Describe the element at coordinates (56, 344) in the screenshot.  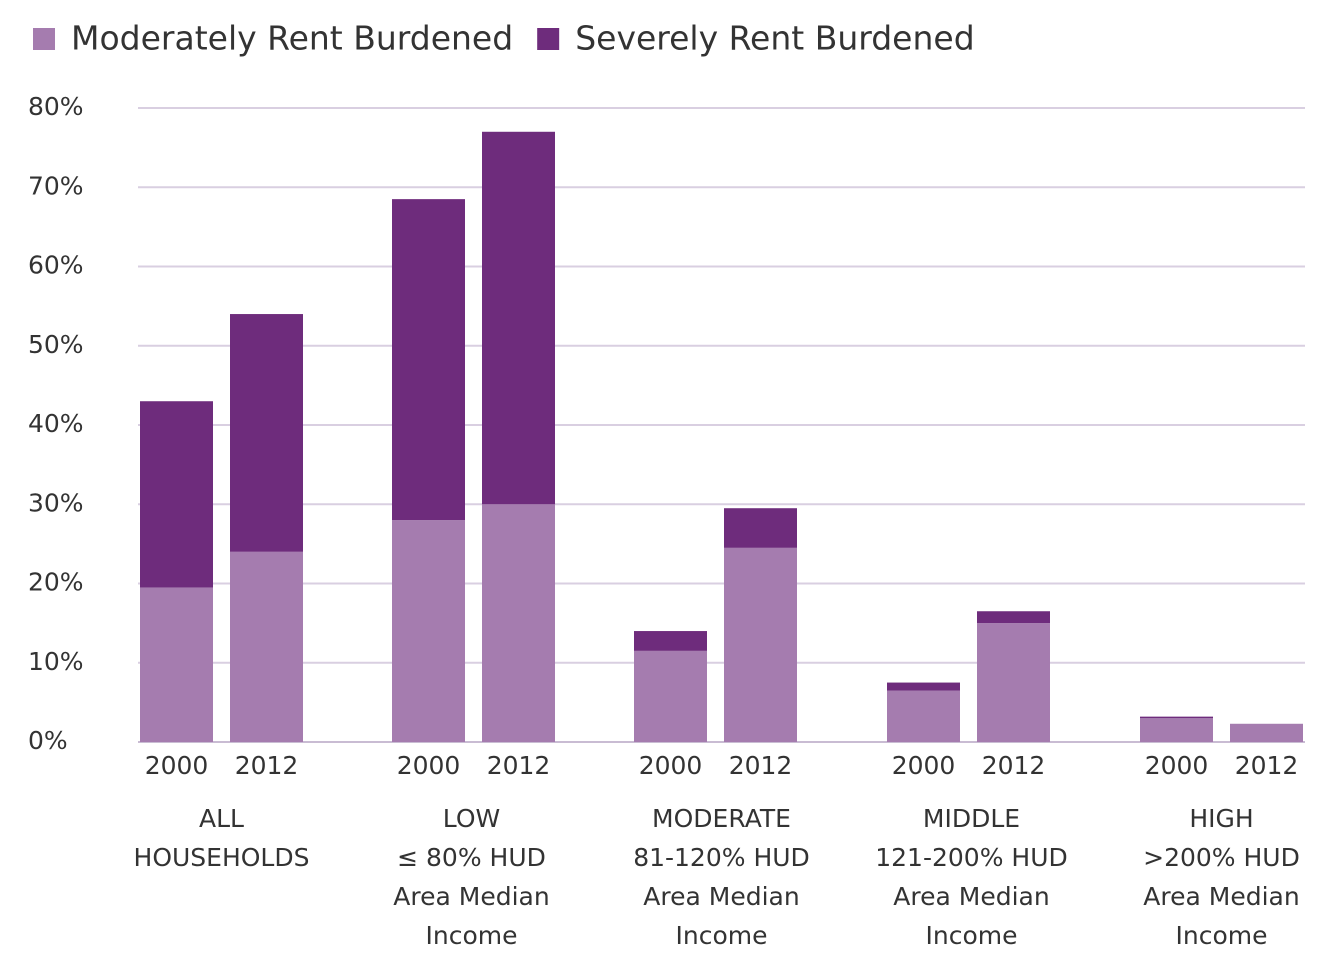
I see `y-tick-label: 50%` at that location.